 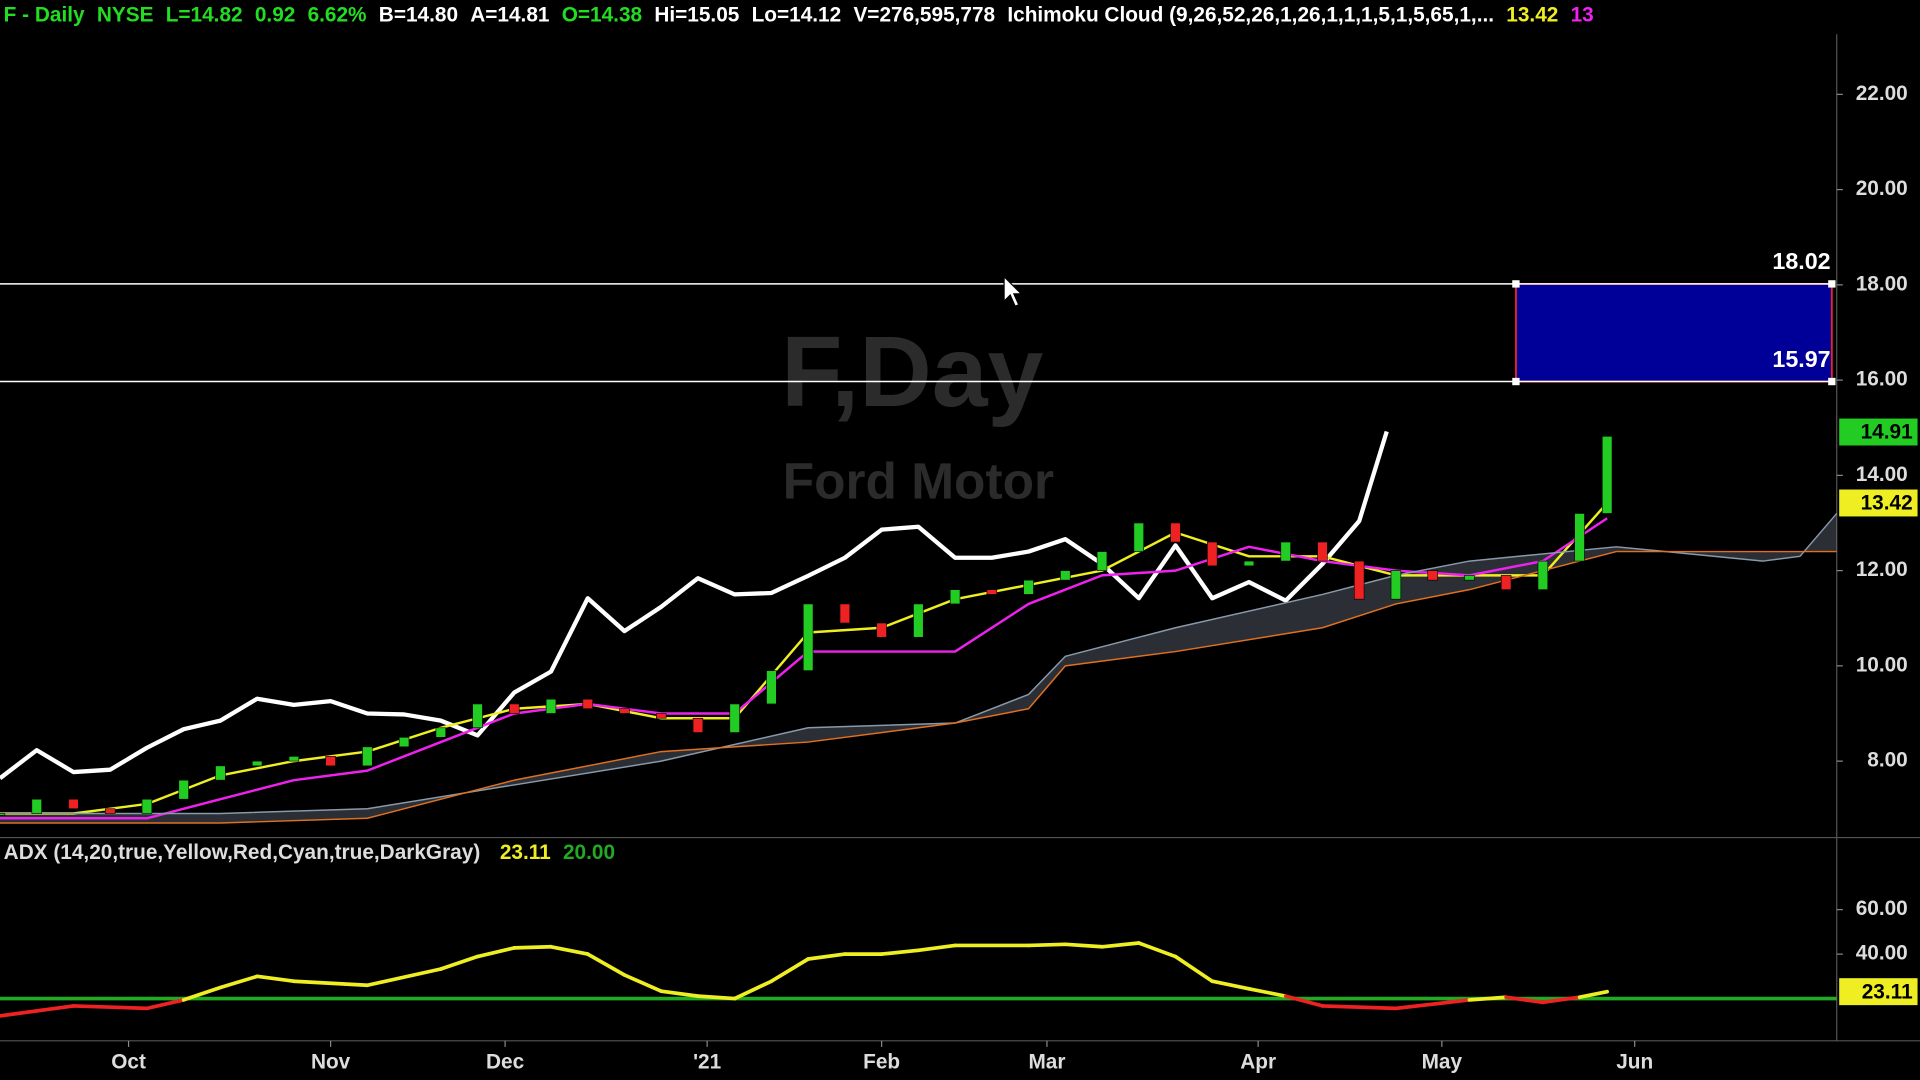 I want to click on header-field: 13.42, so click(x=1532, y=14).